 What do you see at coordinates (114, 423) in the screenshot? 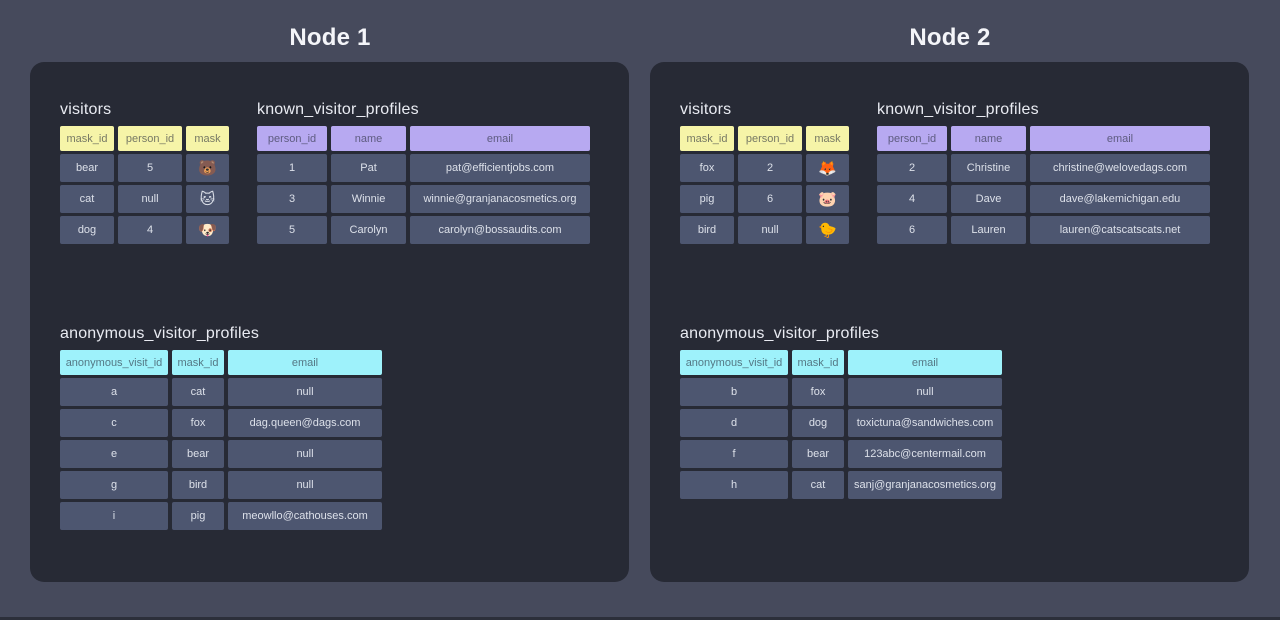
I see `table-cell: c` at bounding box center [114, 423].